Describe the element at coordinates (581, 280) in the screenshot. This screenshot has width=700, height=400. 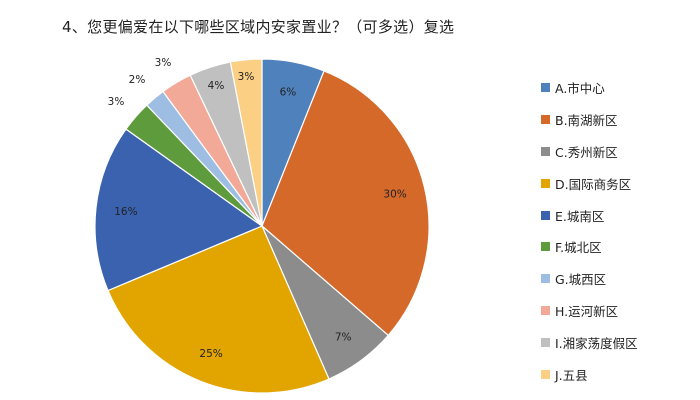
I see `legend-label: G.城西区` at that location.